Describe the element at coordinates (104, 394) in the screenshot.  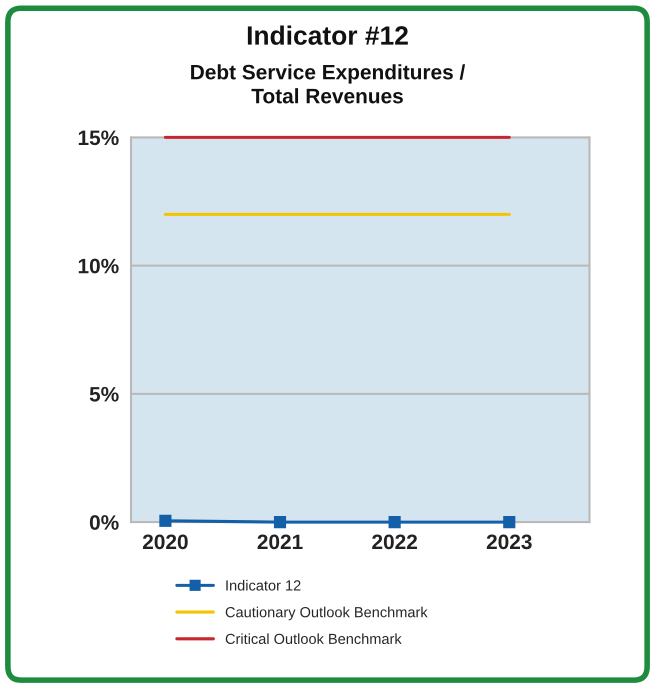
I see `y-tick-label: 5%` at that location.